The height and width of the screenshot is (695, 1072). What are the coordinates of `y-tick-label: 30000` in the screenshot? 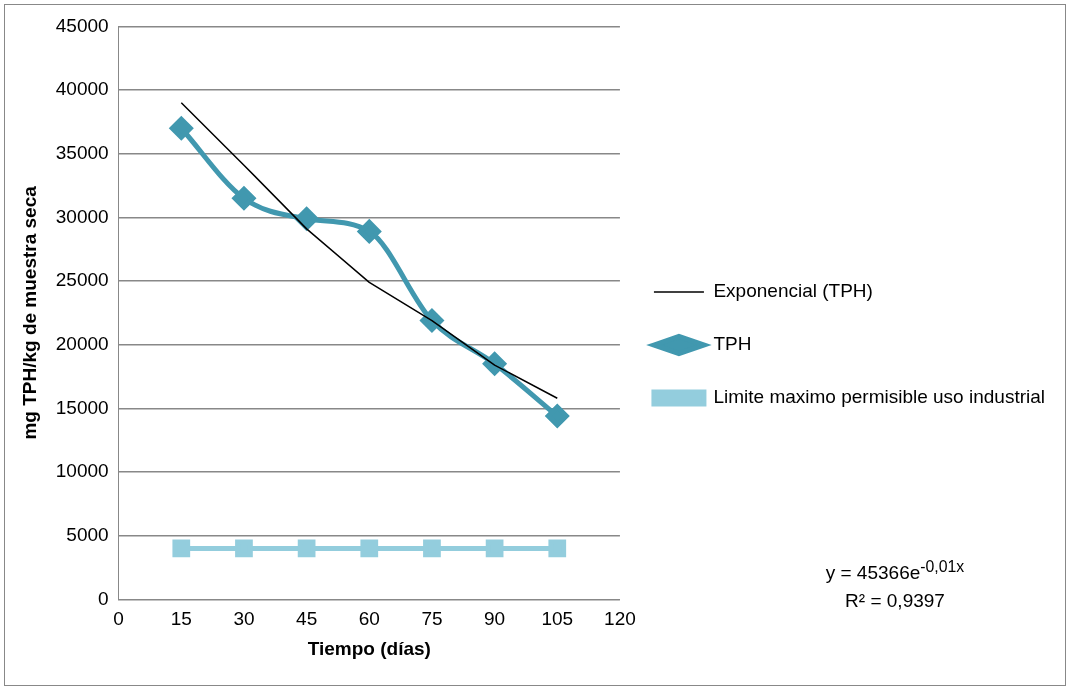 It's located at (82, 216).